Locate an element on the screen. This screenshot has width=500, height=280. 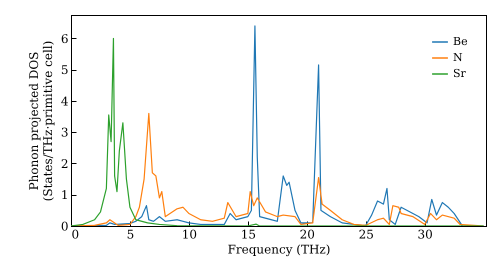
legend-label: Be is located at coordinates (460, 41).